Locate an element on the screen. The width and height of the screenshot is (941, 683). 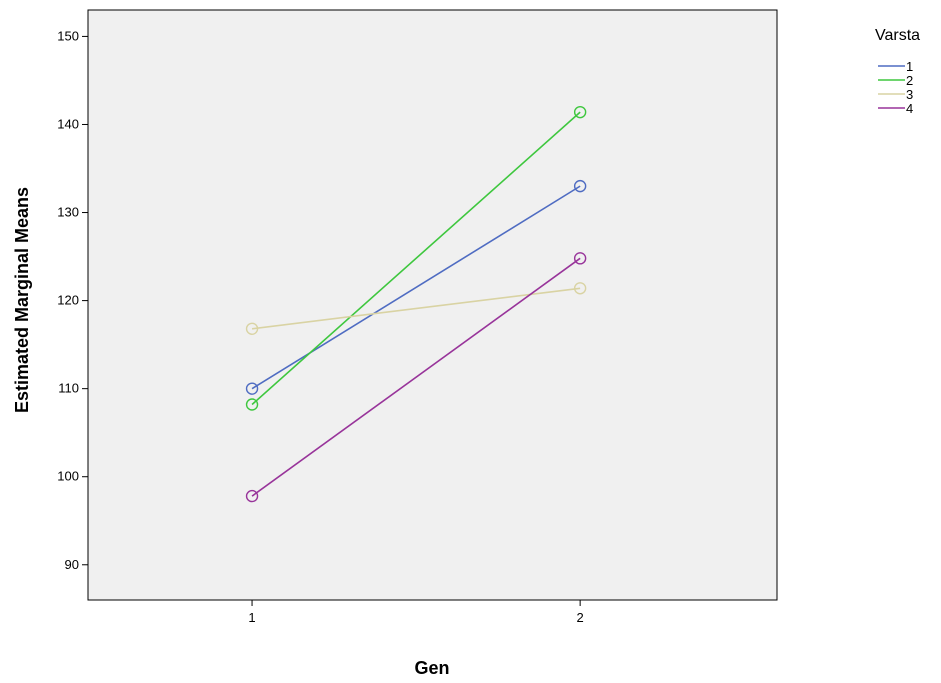
x-tick-label: 1 is located at coordinates (251, 617).